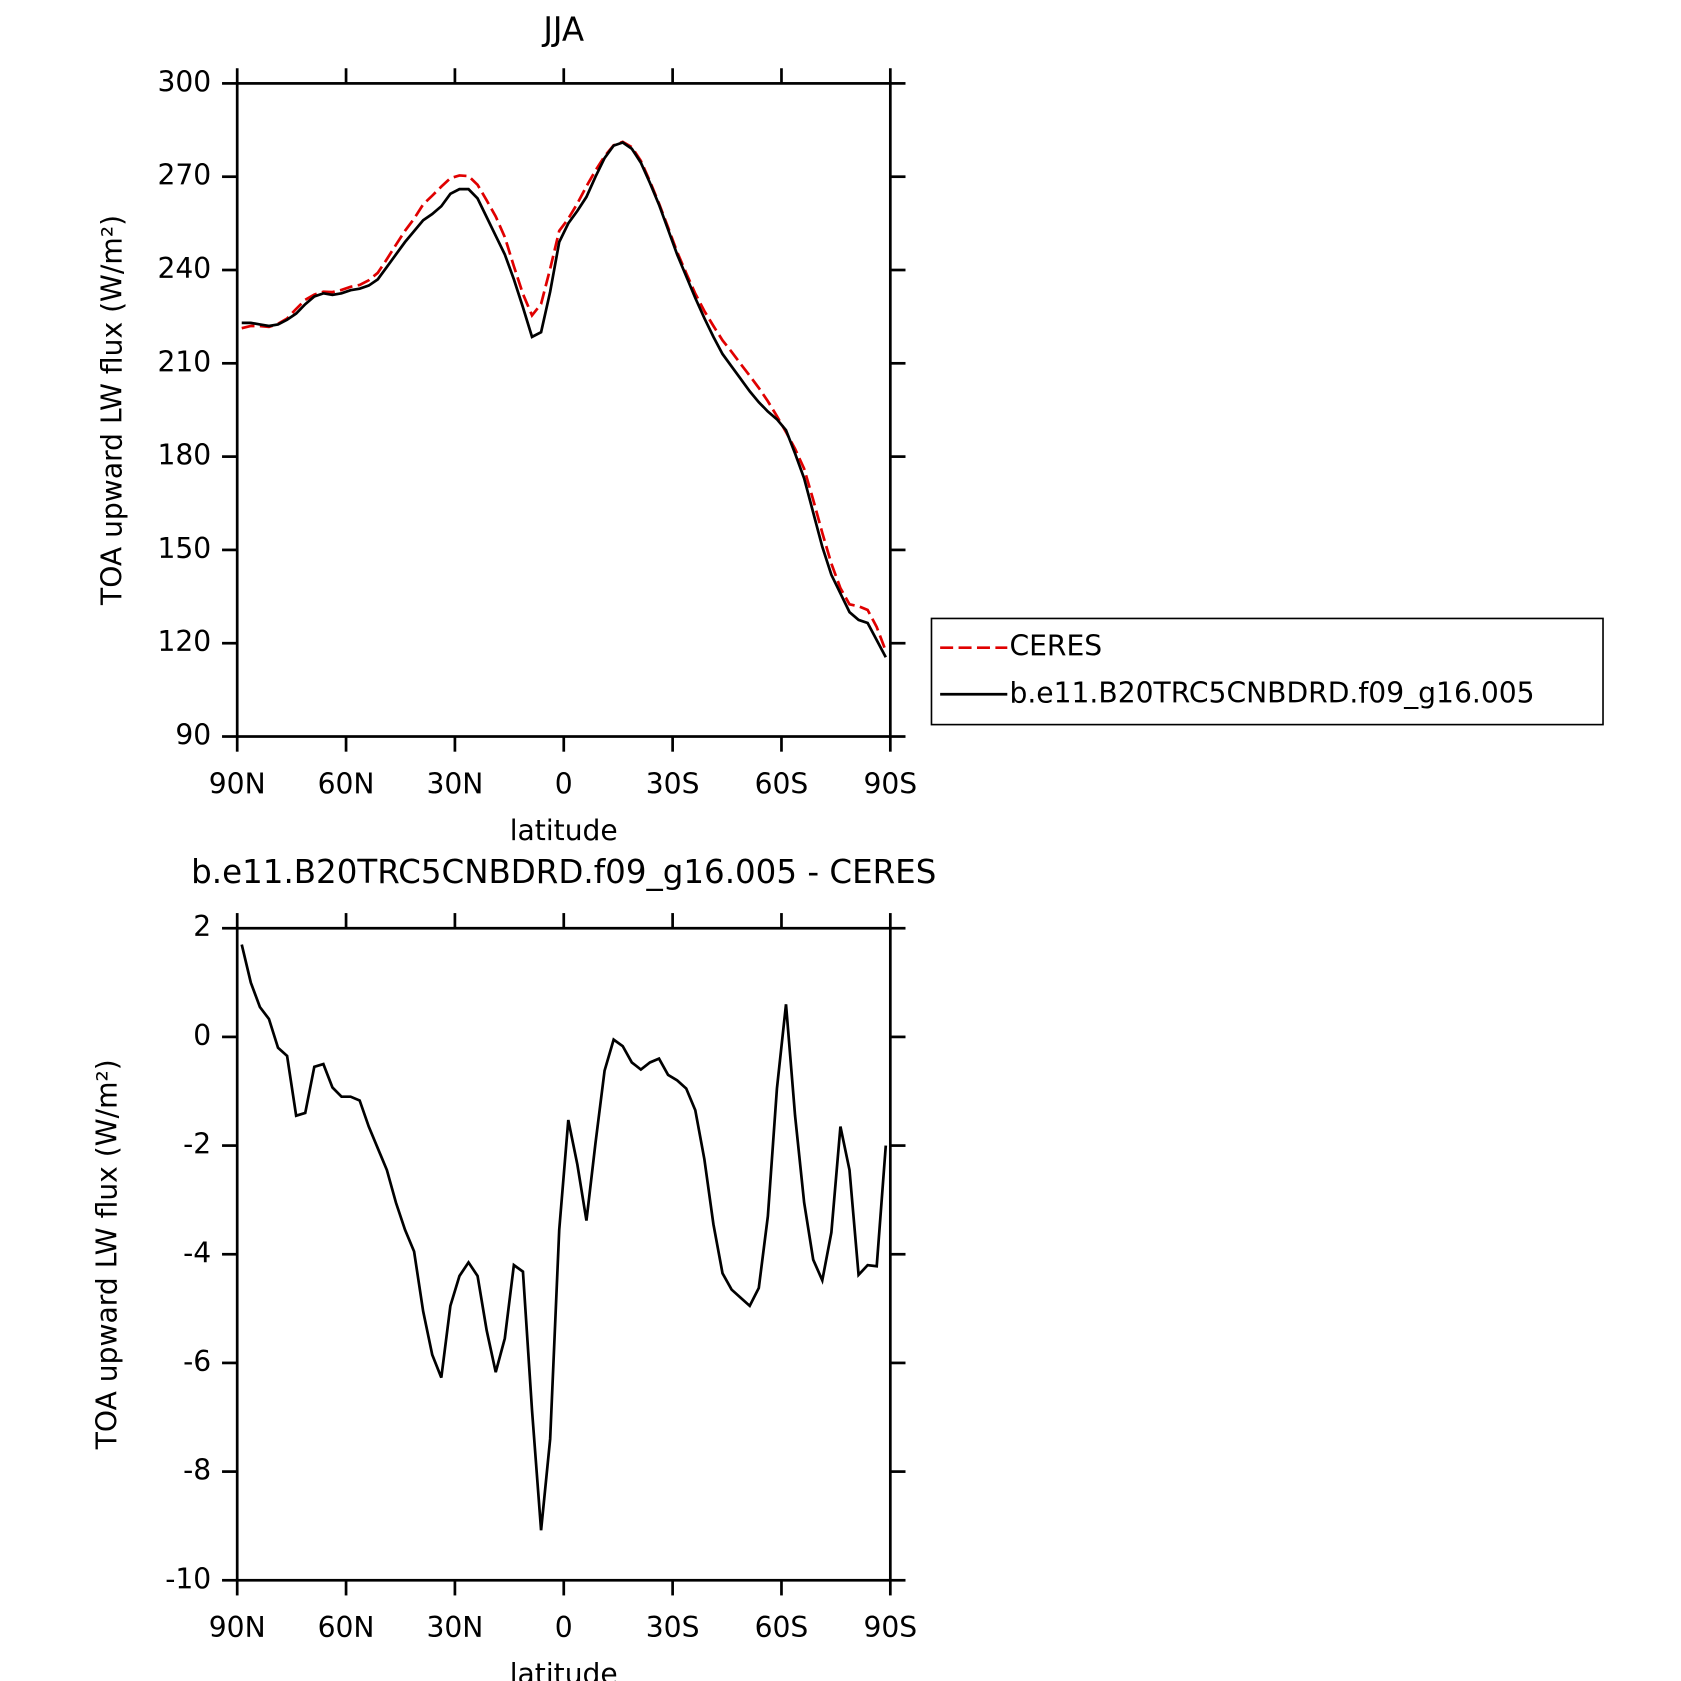 This screenshot has width=1681, height=1681. Describe the element at coordinates (184, 641) in the screenshot. I see `y-tick-label: 120` at that location.